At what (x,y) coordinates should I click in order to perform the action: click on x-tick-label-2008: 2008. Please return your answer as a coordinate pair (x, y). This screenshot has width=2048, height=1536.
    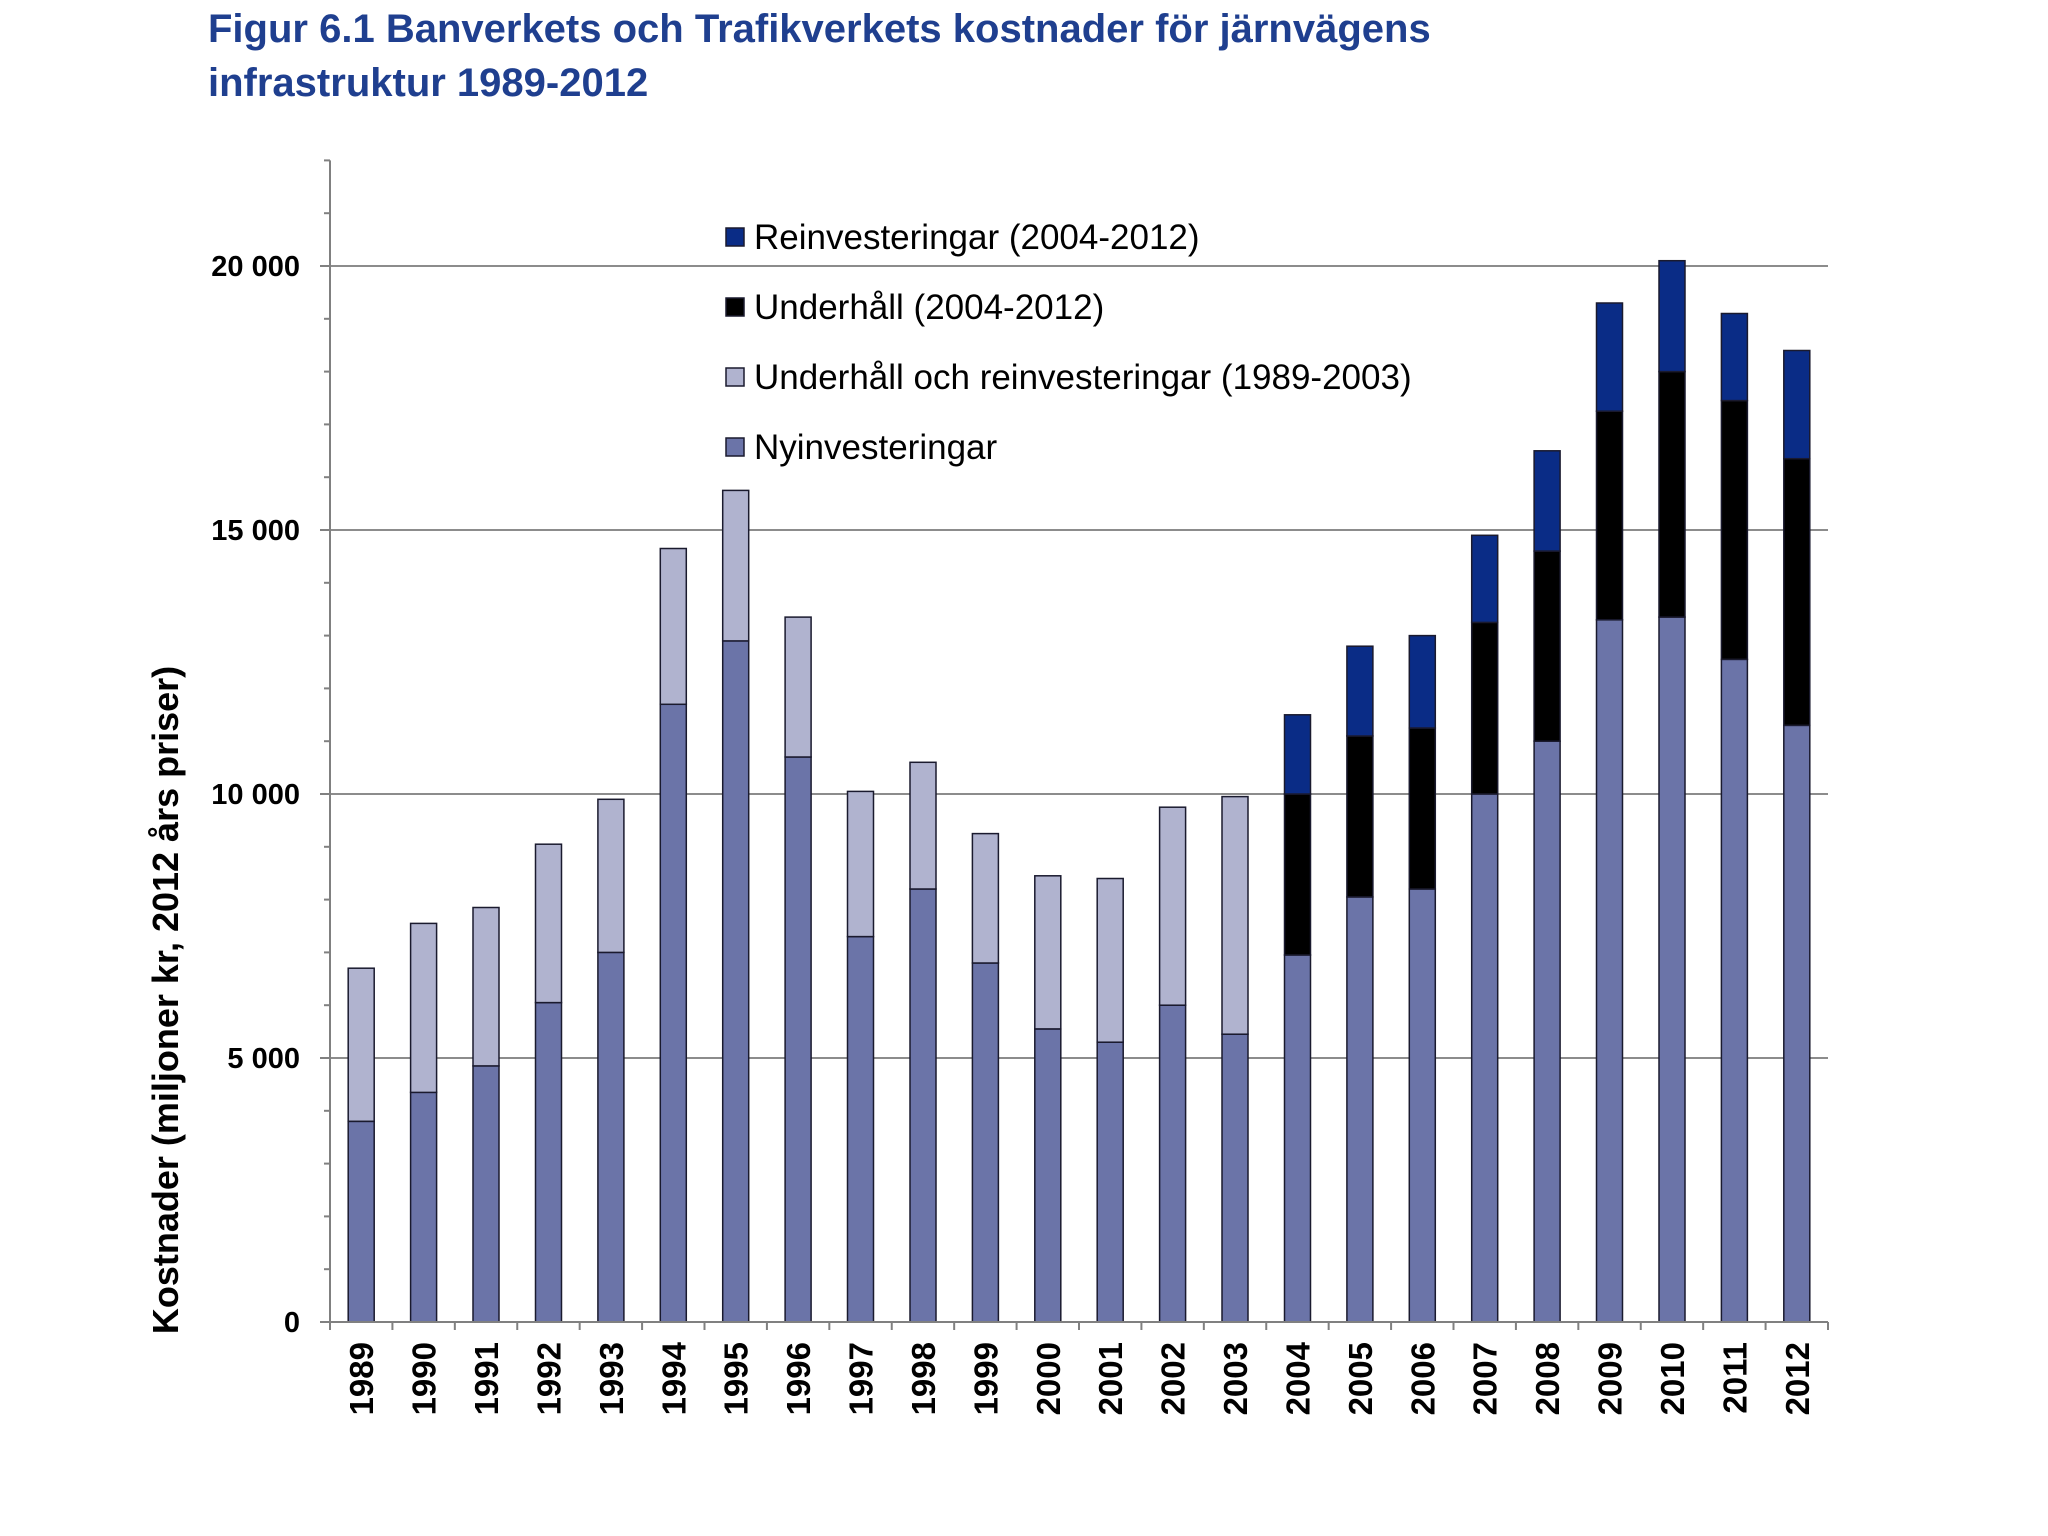
    Looking at the image, I should click on (1547, 1378).